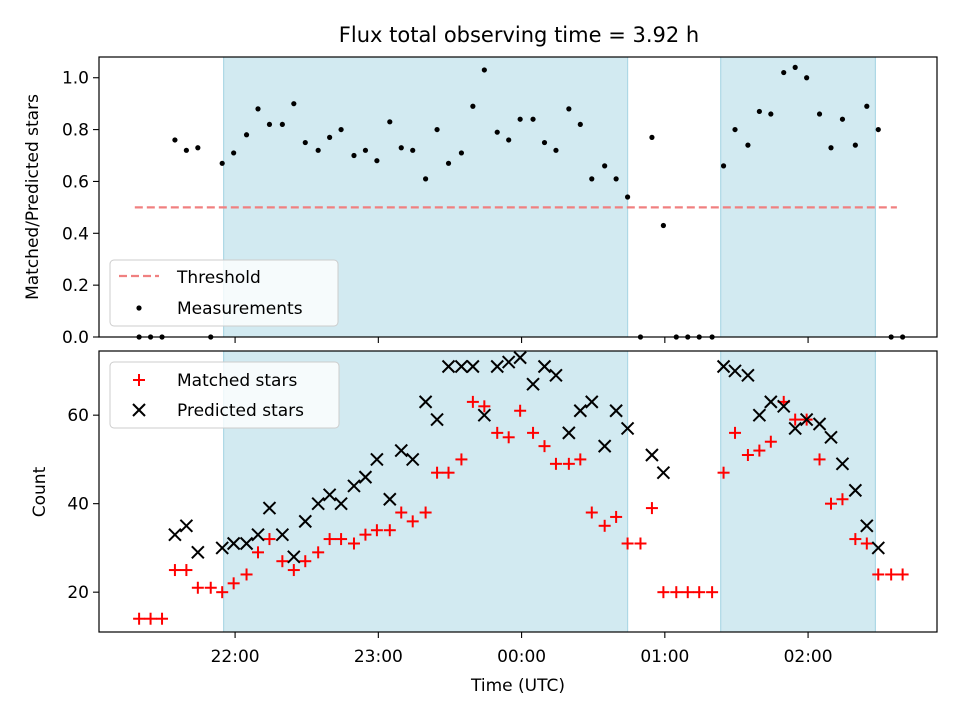 This screenshot has height=720, width=960. What do you see at coordinates (75, 182) in the screenshot?
I see `y-tick-label: 0.6` at bounding box center [75, 182].